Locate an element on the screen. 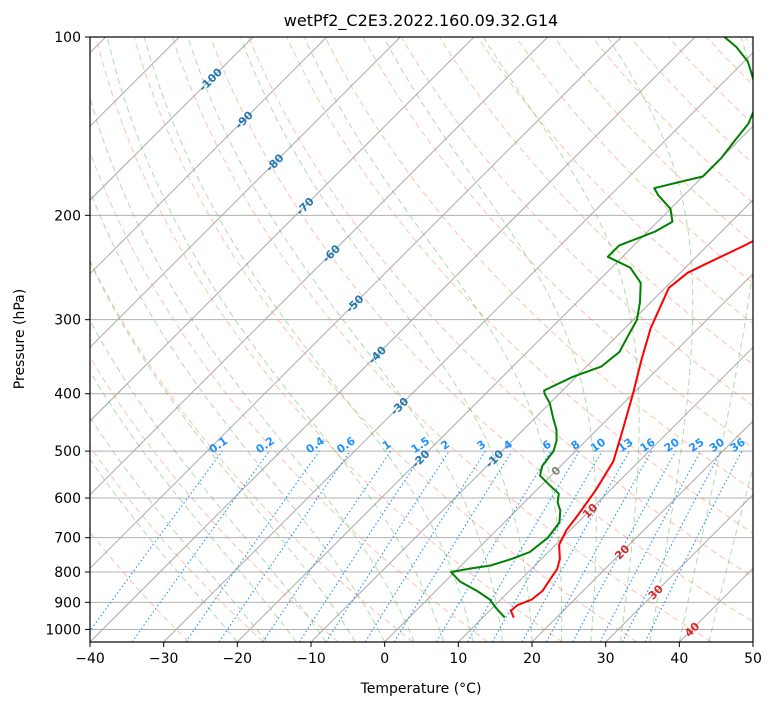 The image size is (775, 708). y-tick-label: 200 is located at coordinates (67, 216).